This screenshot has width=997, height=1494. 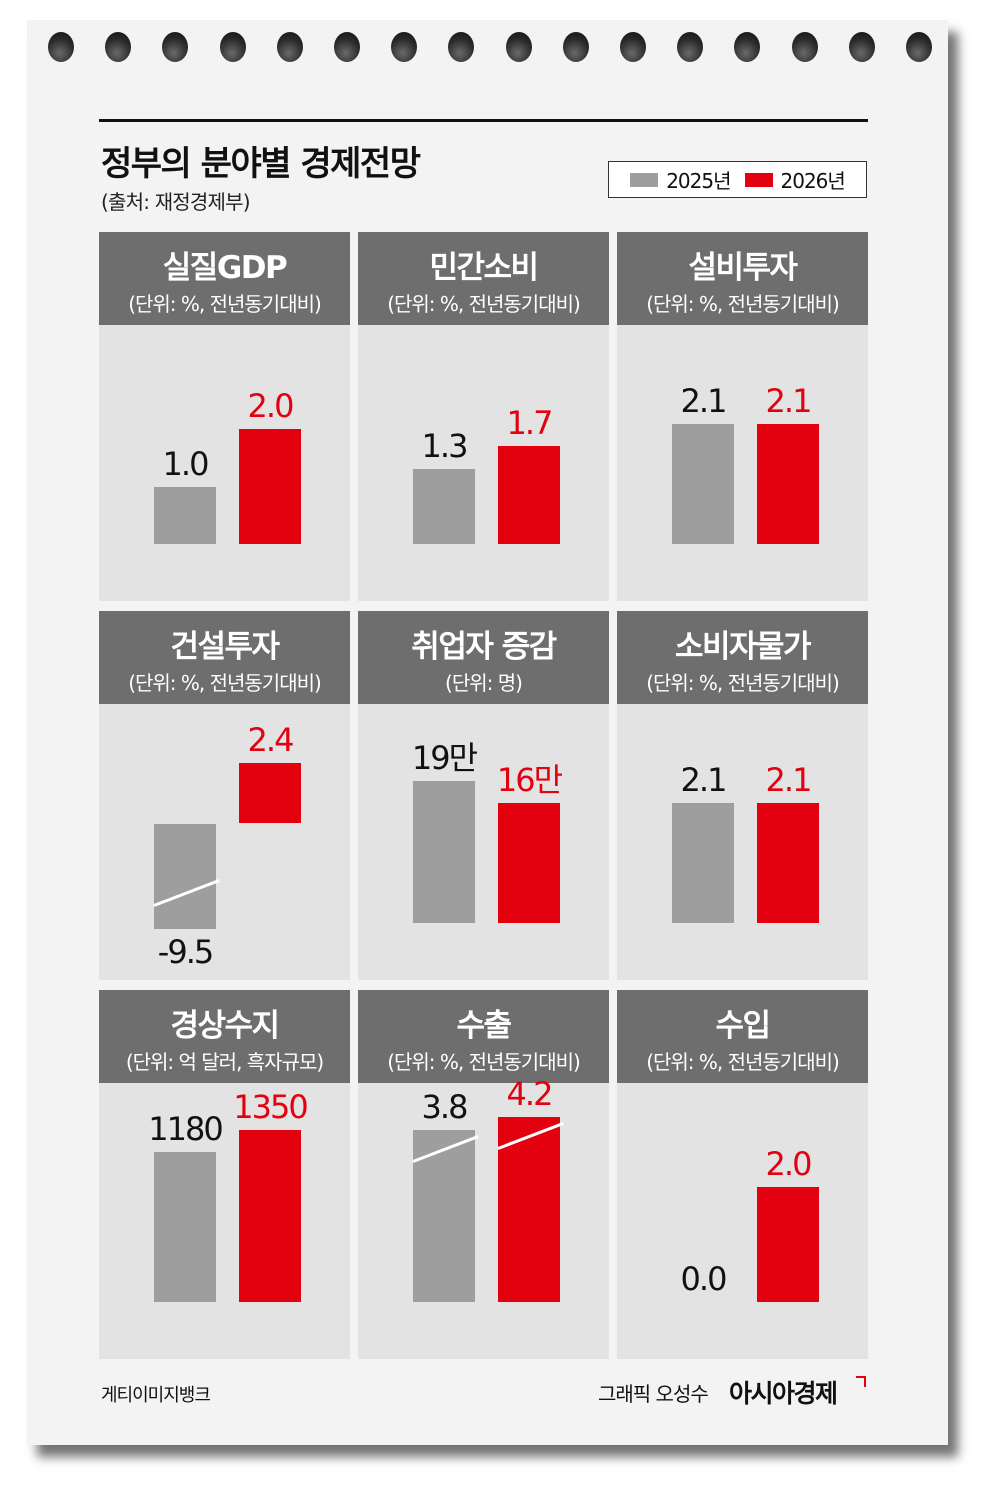 What do you see at coordinates (186, 463) in the screenshot?
I see `value-label-2025: 1.0` at bounding box center [186, 463].